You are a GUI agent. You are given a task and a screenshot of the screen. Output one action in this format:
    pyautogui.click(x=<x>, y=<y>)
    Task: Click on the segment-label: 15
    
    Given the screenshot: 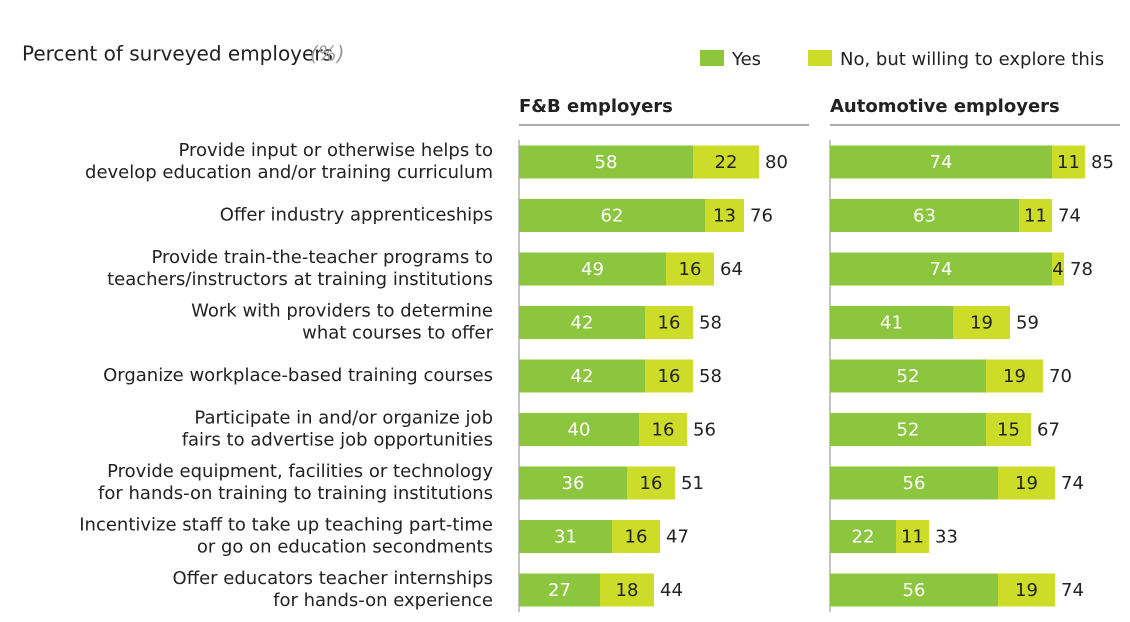 What is the action you would take?
    pyautogui.click(x=1008, y=430)
    